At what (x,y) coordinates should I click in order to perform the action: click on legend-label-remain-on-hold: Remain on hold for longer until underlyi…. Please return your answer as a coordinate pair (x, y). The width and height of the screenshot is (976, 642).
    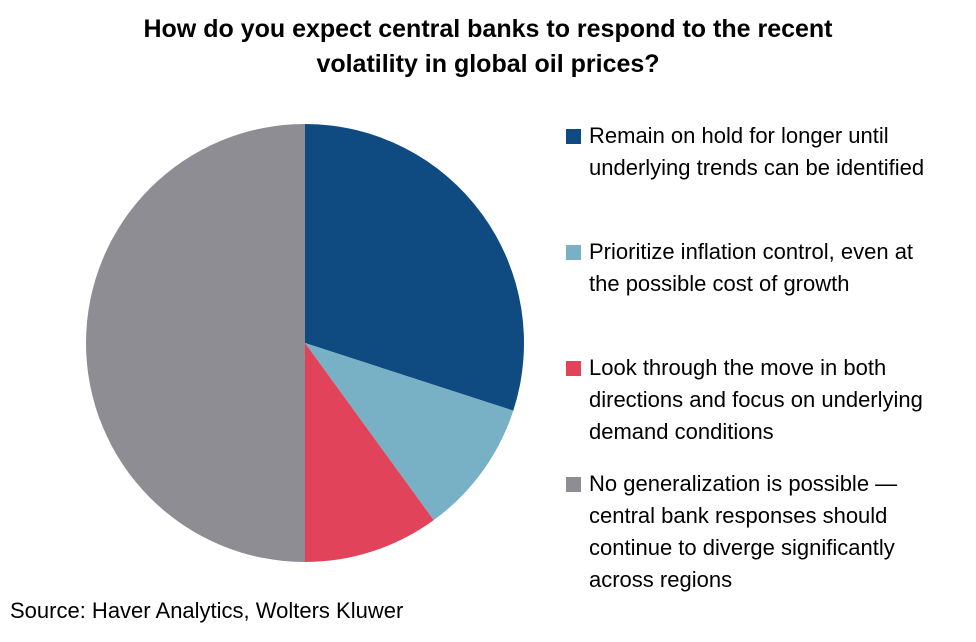
    Looking at the image, I should click on (779, 152).